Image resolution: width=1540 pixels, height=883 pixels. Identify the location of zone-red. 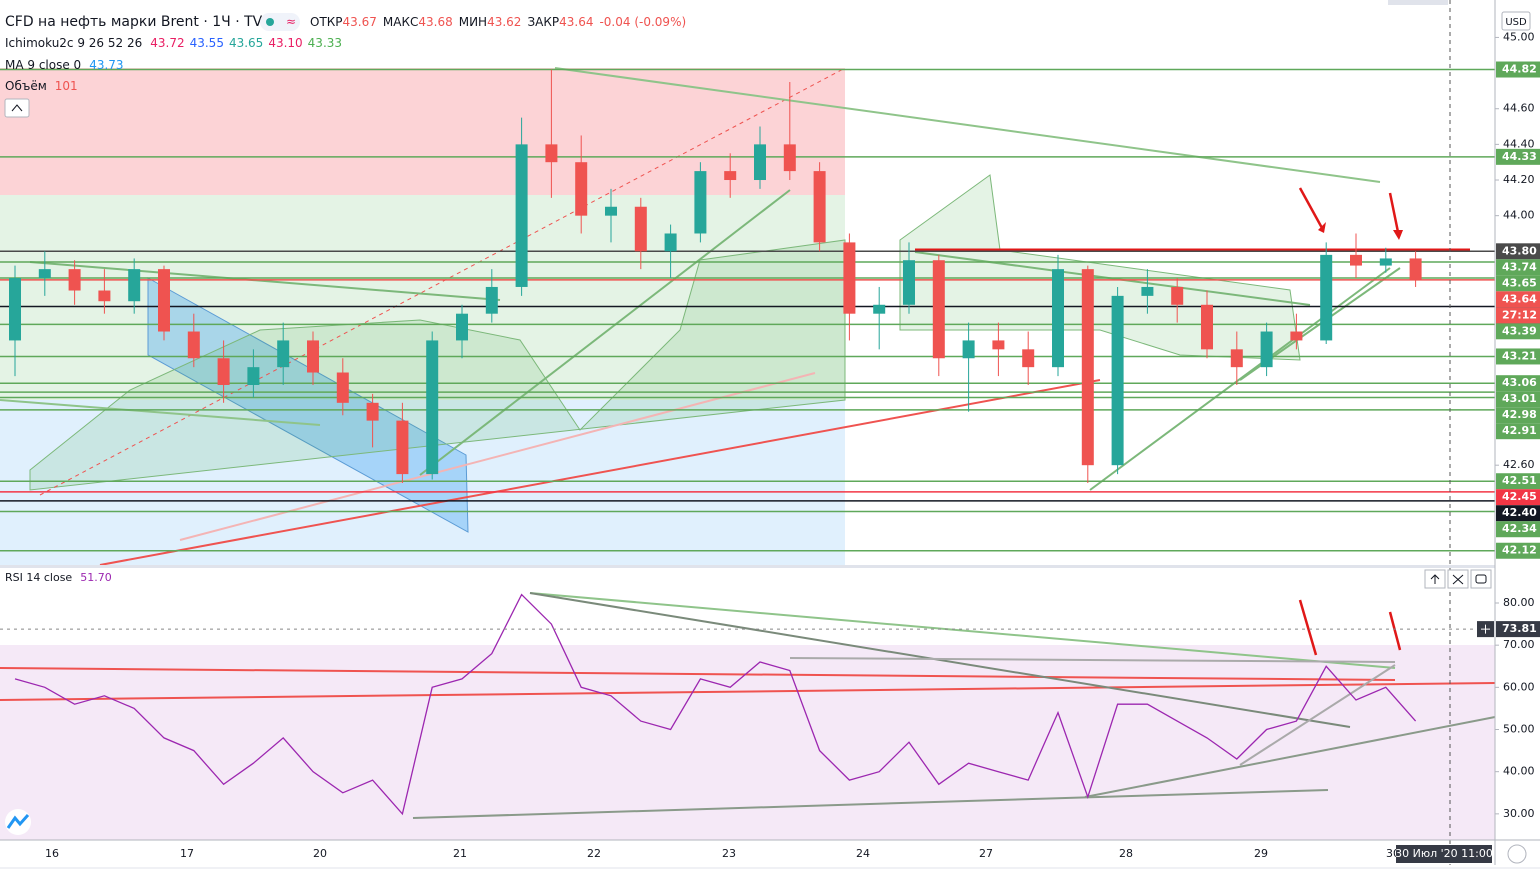
(422, 131).